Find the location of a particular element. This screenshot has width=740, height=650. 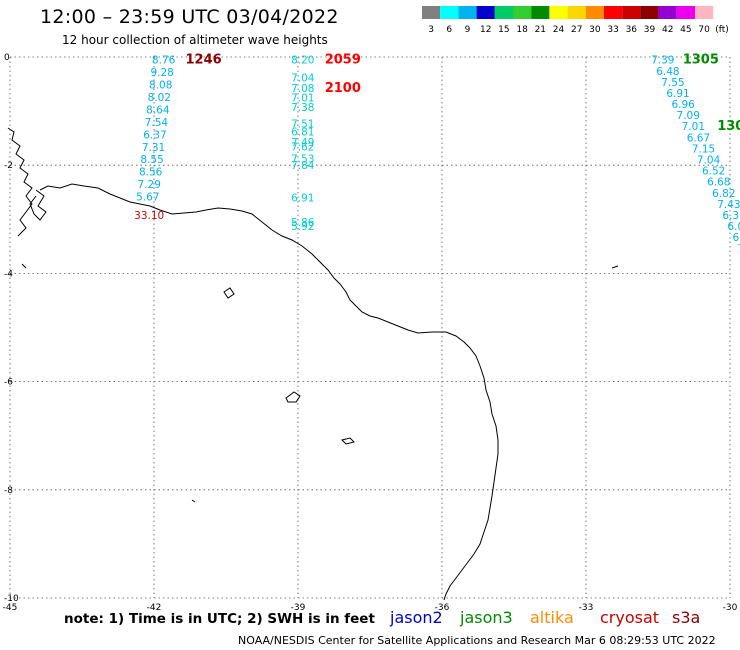

color-label: 70 is located at coordinates (704, 30).